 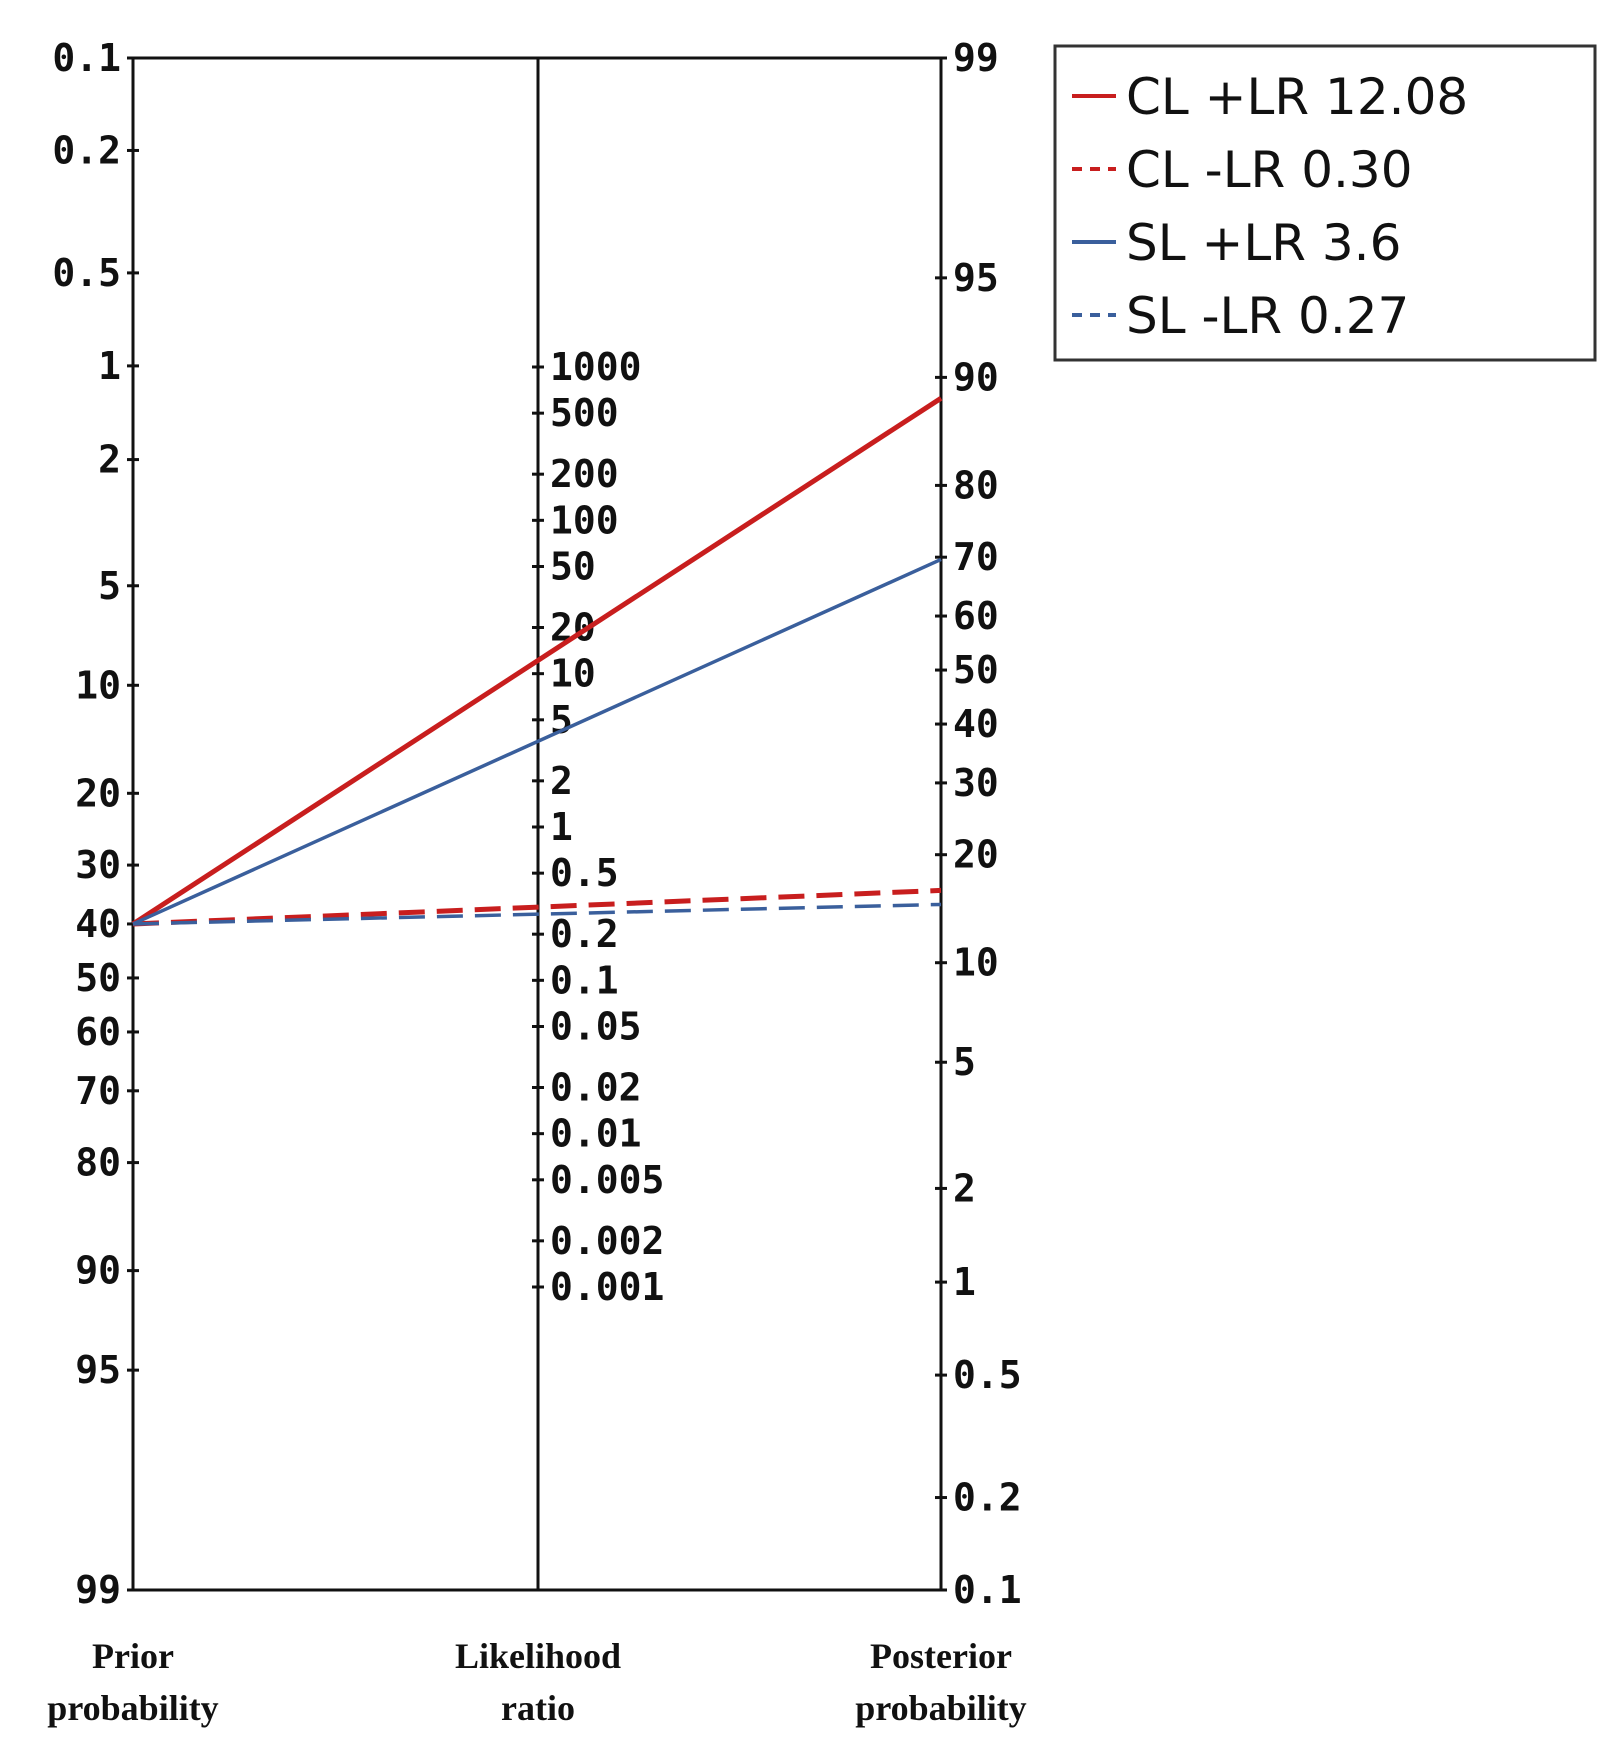 I want to click on prior-axis-tick-label: 30, so click(x=98, y=865).